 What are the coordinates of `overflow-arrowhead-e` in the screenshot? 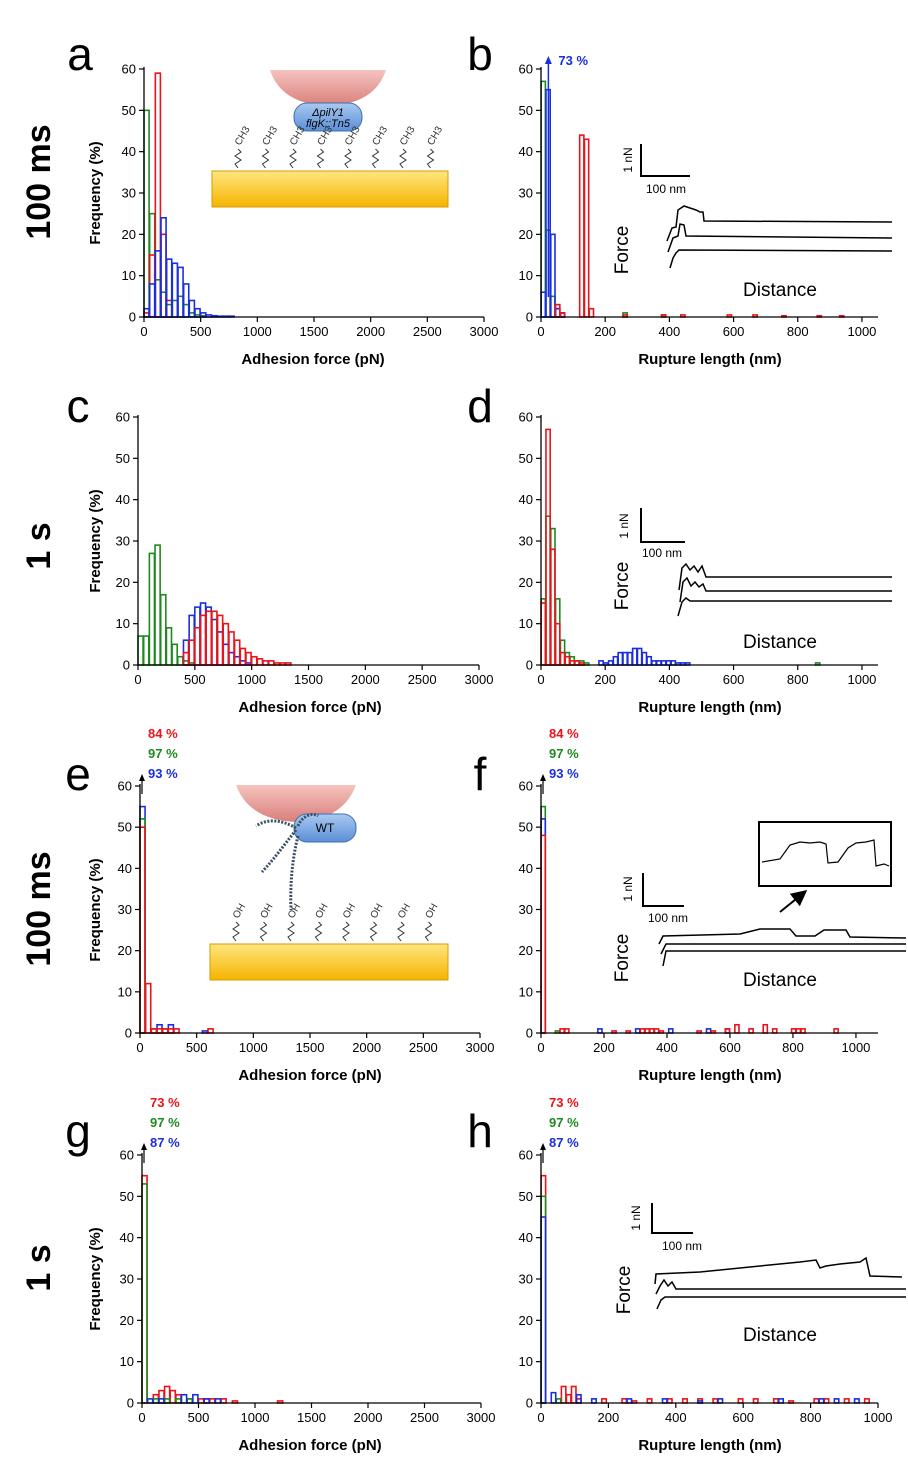 It's located at (142, 777).